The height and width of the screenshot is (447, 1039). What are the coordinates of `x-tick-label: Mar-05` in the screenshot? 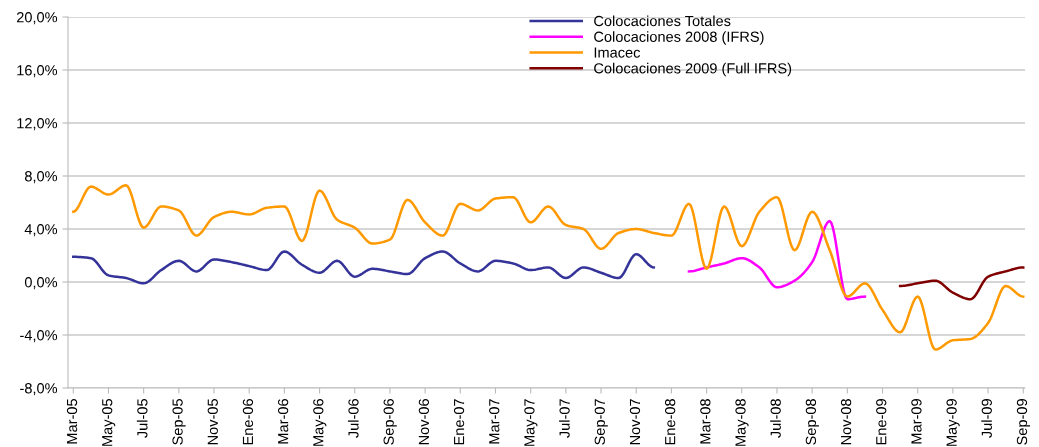 It's located at (72, 421).